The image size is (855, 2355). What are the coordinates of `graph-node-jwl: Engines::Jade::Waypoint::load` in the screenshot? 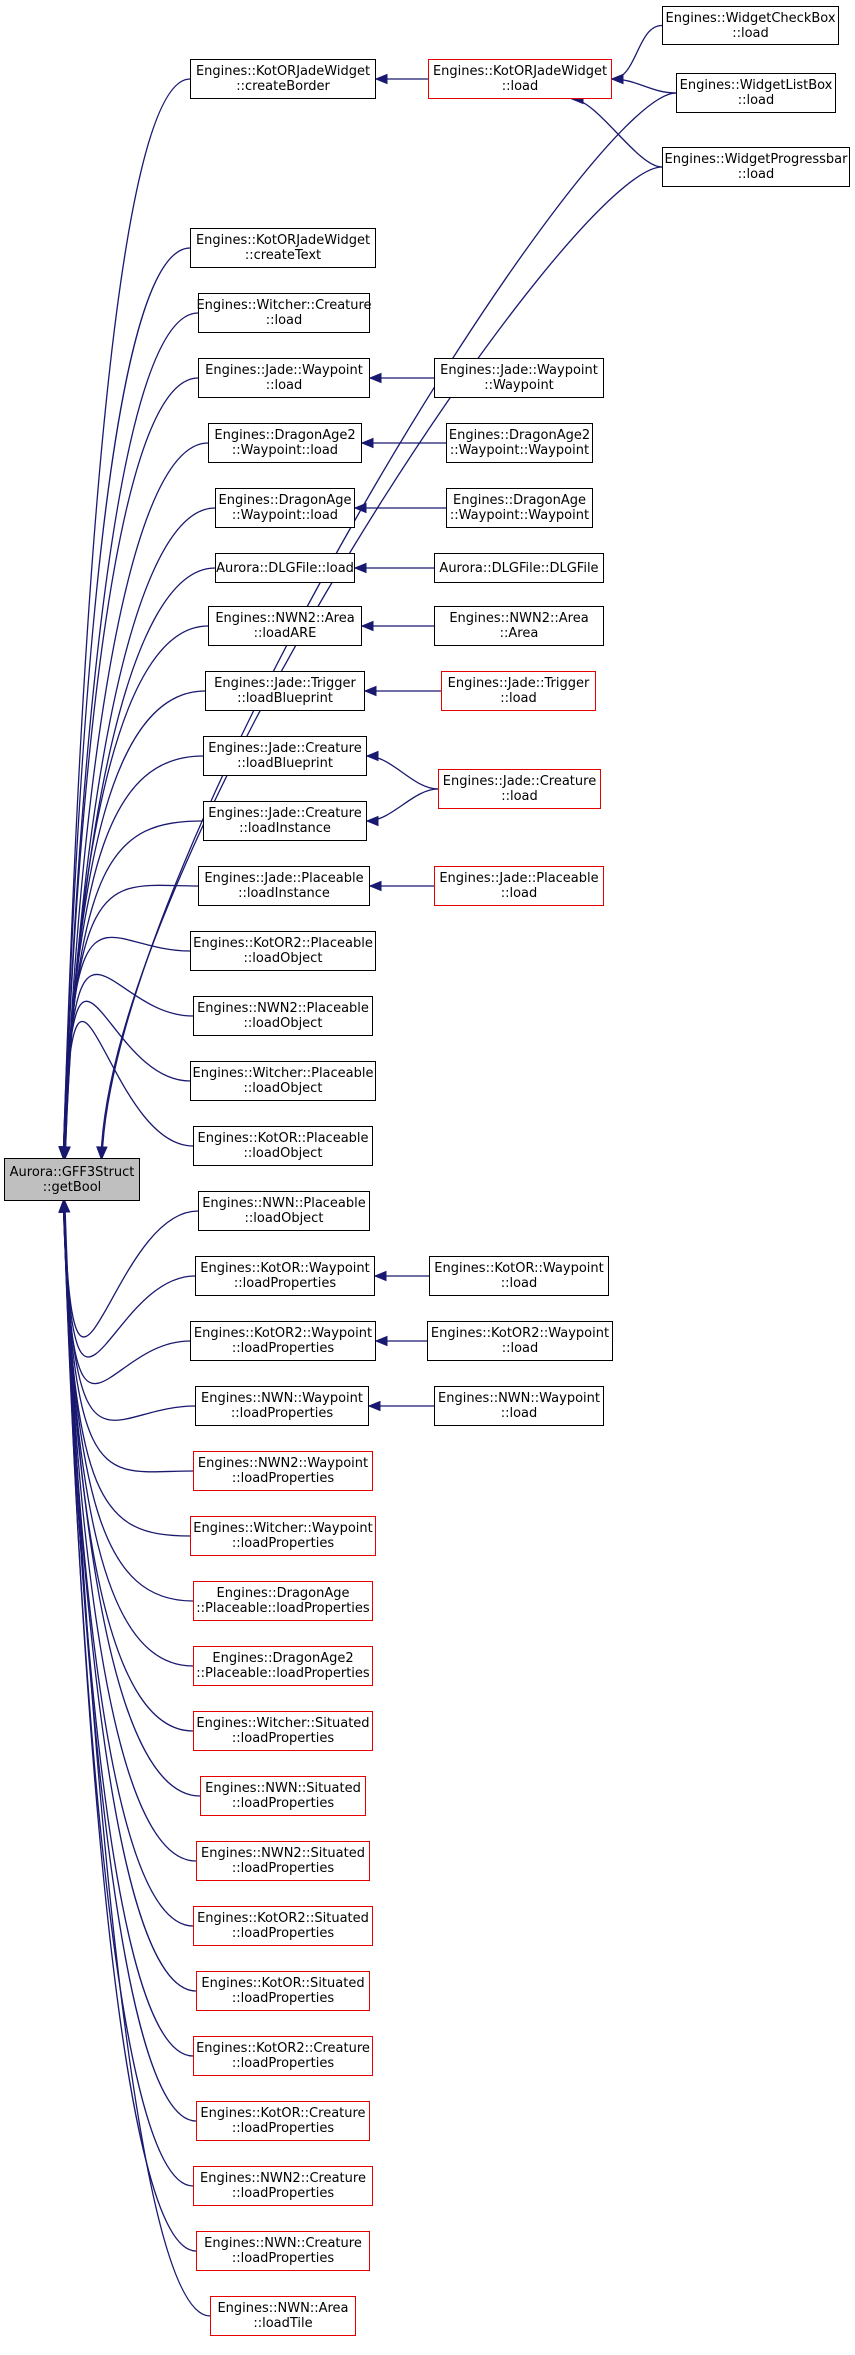 It's located at (284, 378).